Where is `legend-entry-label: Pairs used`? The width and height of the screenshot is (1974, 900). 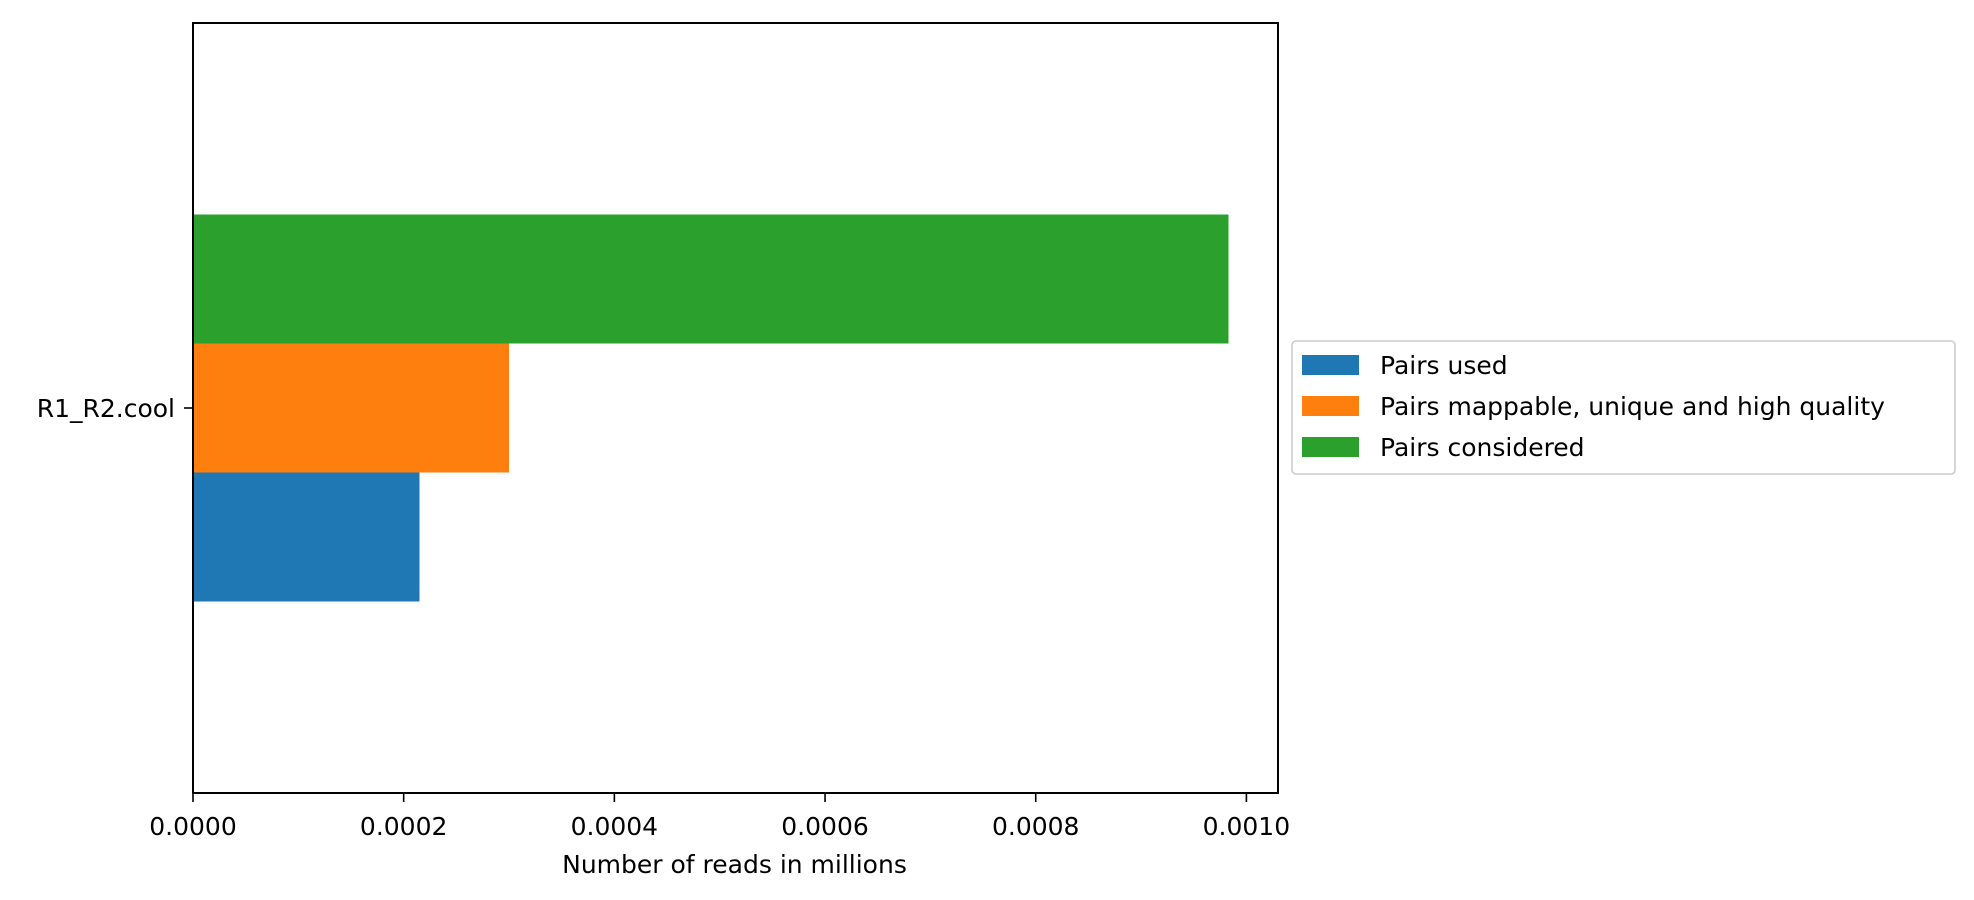
legend-entry-label: Pairs used is located at coordinates (1444, 365).